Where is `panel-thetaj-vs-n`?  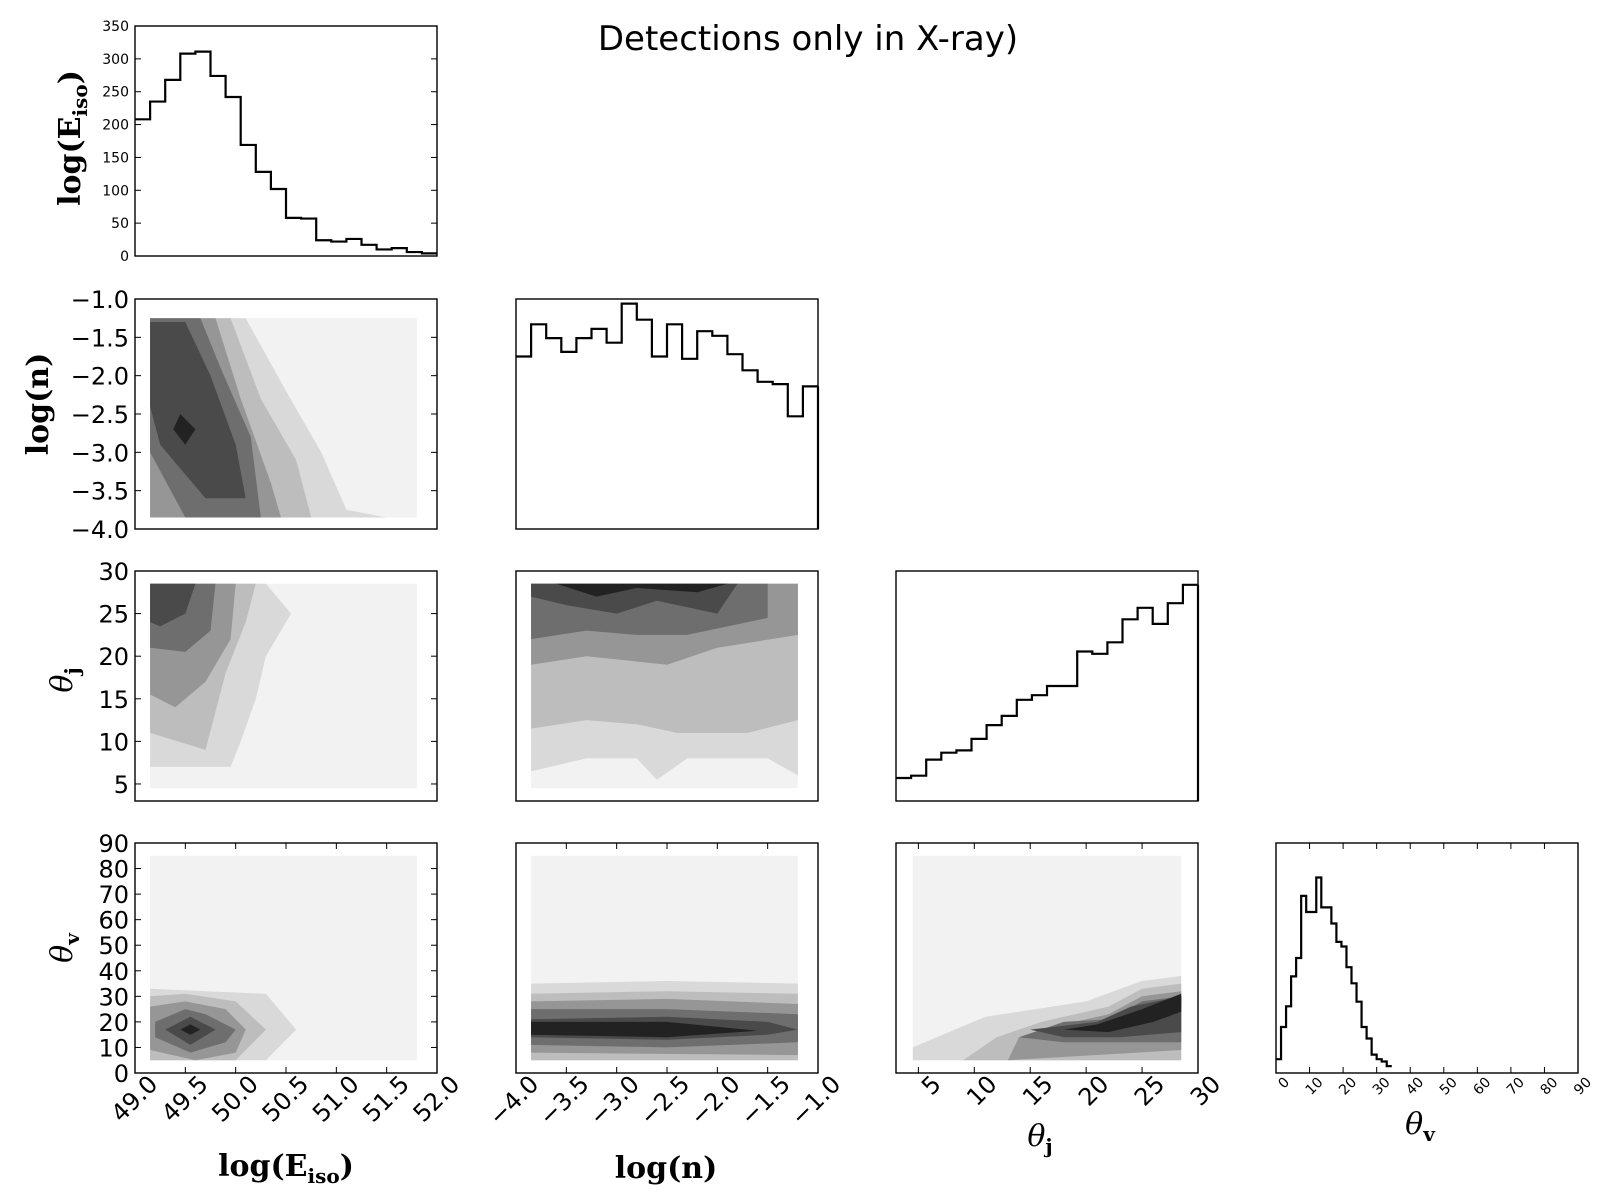
panel-thetaj-vs-n is located at coordinates (667, 686).